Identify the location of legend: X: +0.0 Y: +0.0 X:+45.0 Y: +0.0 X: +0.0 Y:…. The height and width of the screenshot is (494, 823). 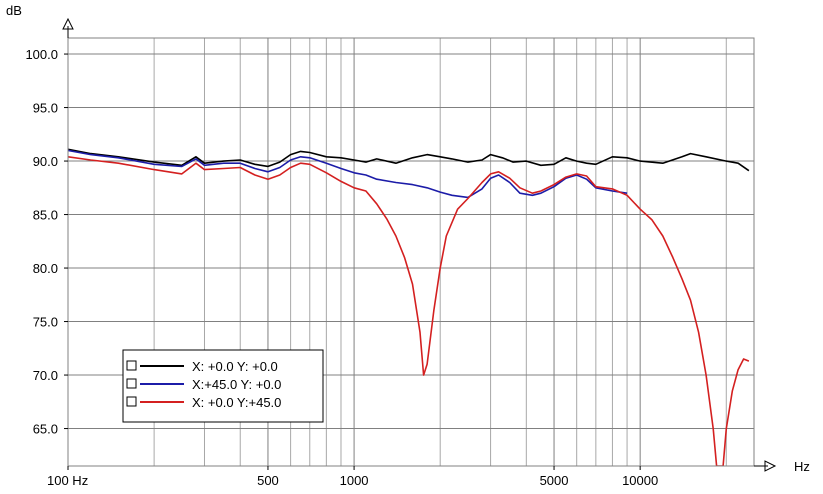
(223, 386).